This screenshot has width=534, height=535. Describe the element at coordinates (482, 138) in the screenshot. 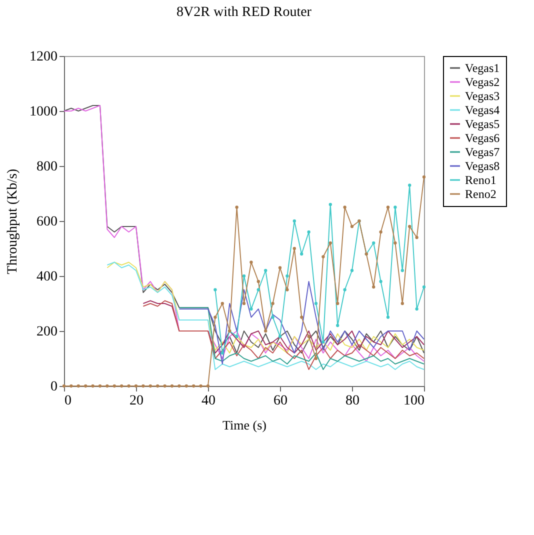

I see `legend-label: Vegas6` at that location.